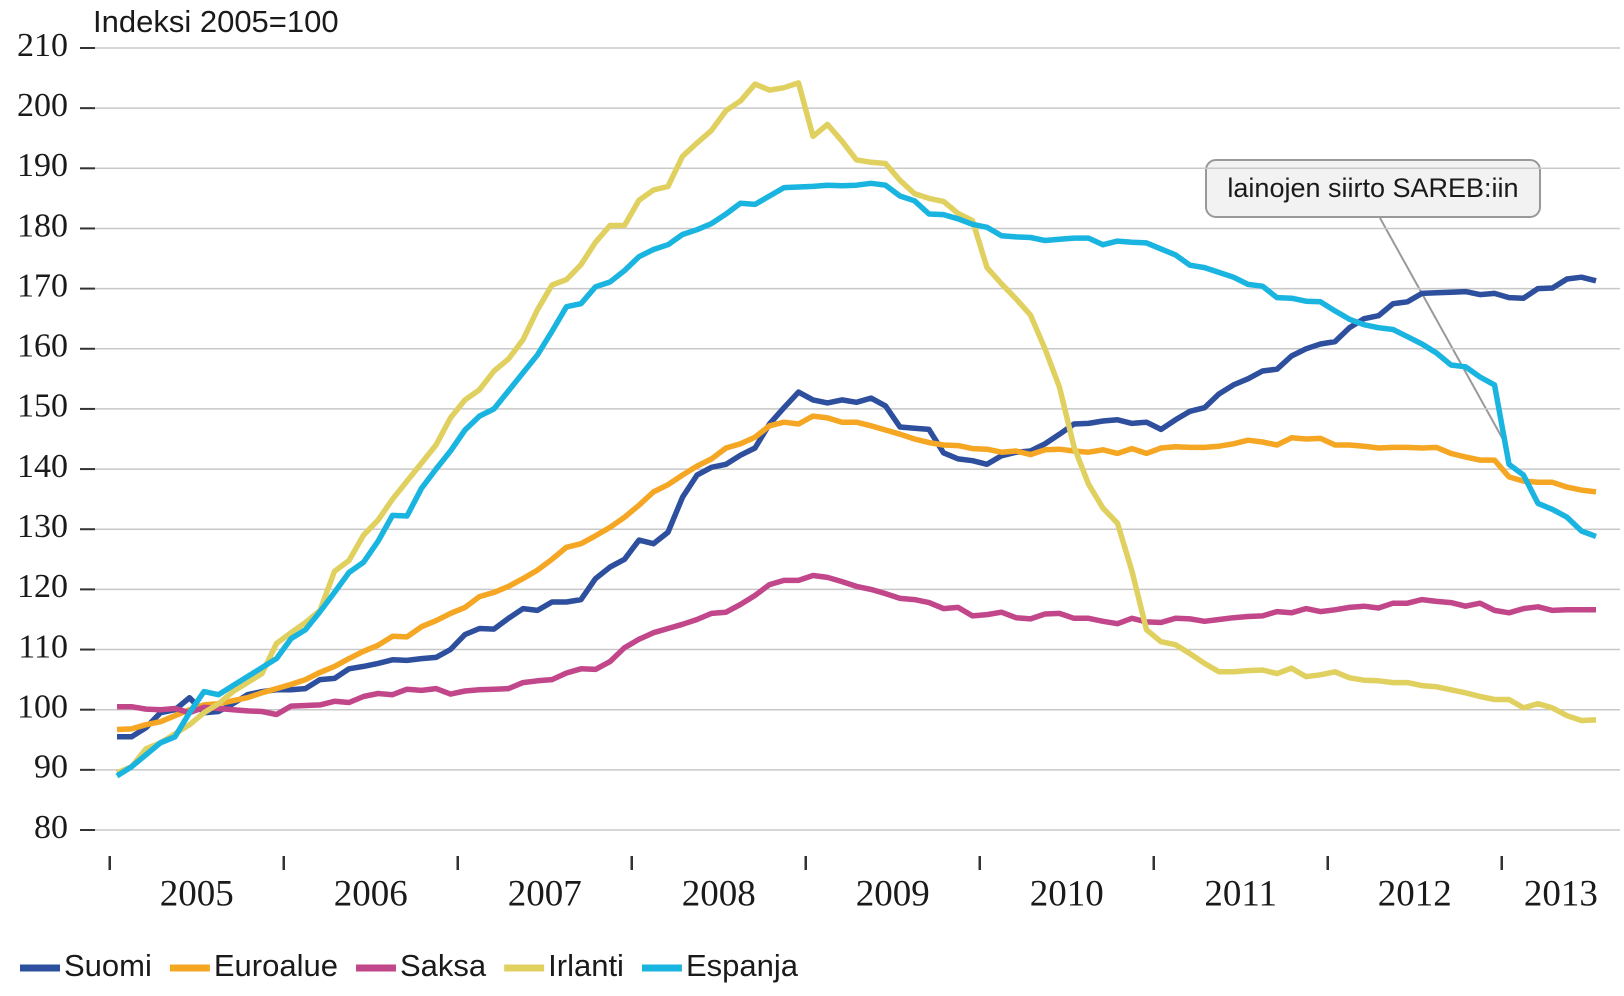  What do you see at coordinates (42, 526) in the screenshot?
I see `y-tick-label: 130` at bounding box center [42, 526].